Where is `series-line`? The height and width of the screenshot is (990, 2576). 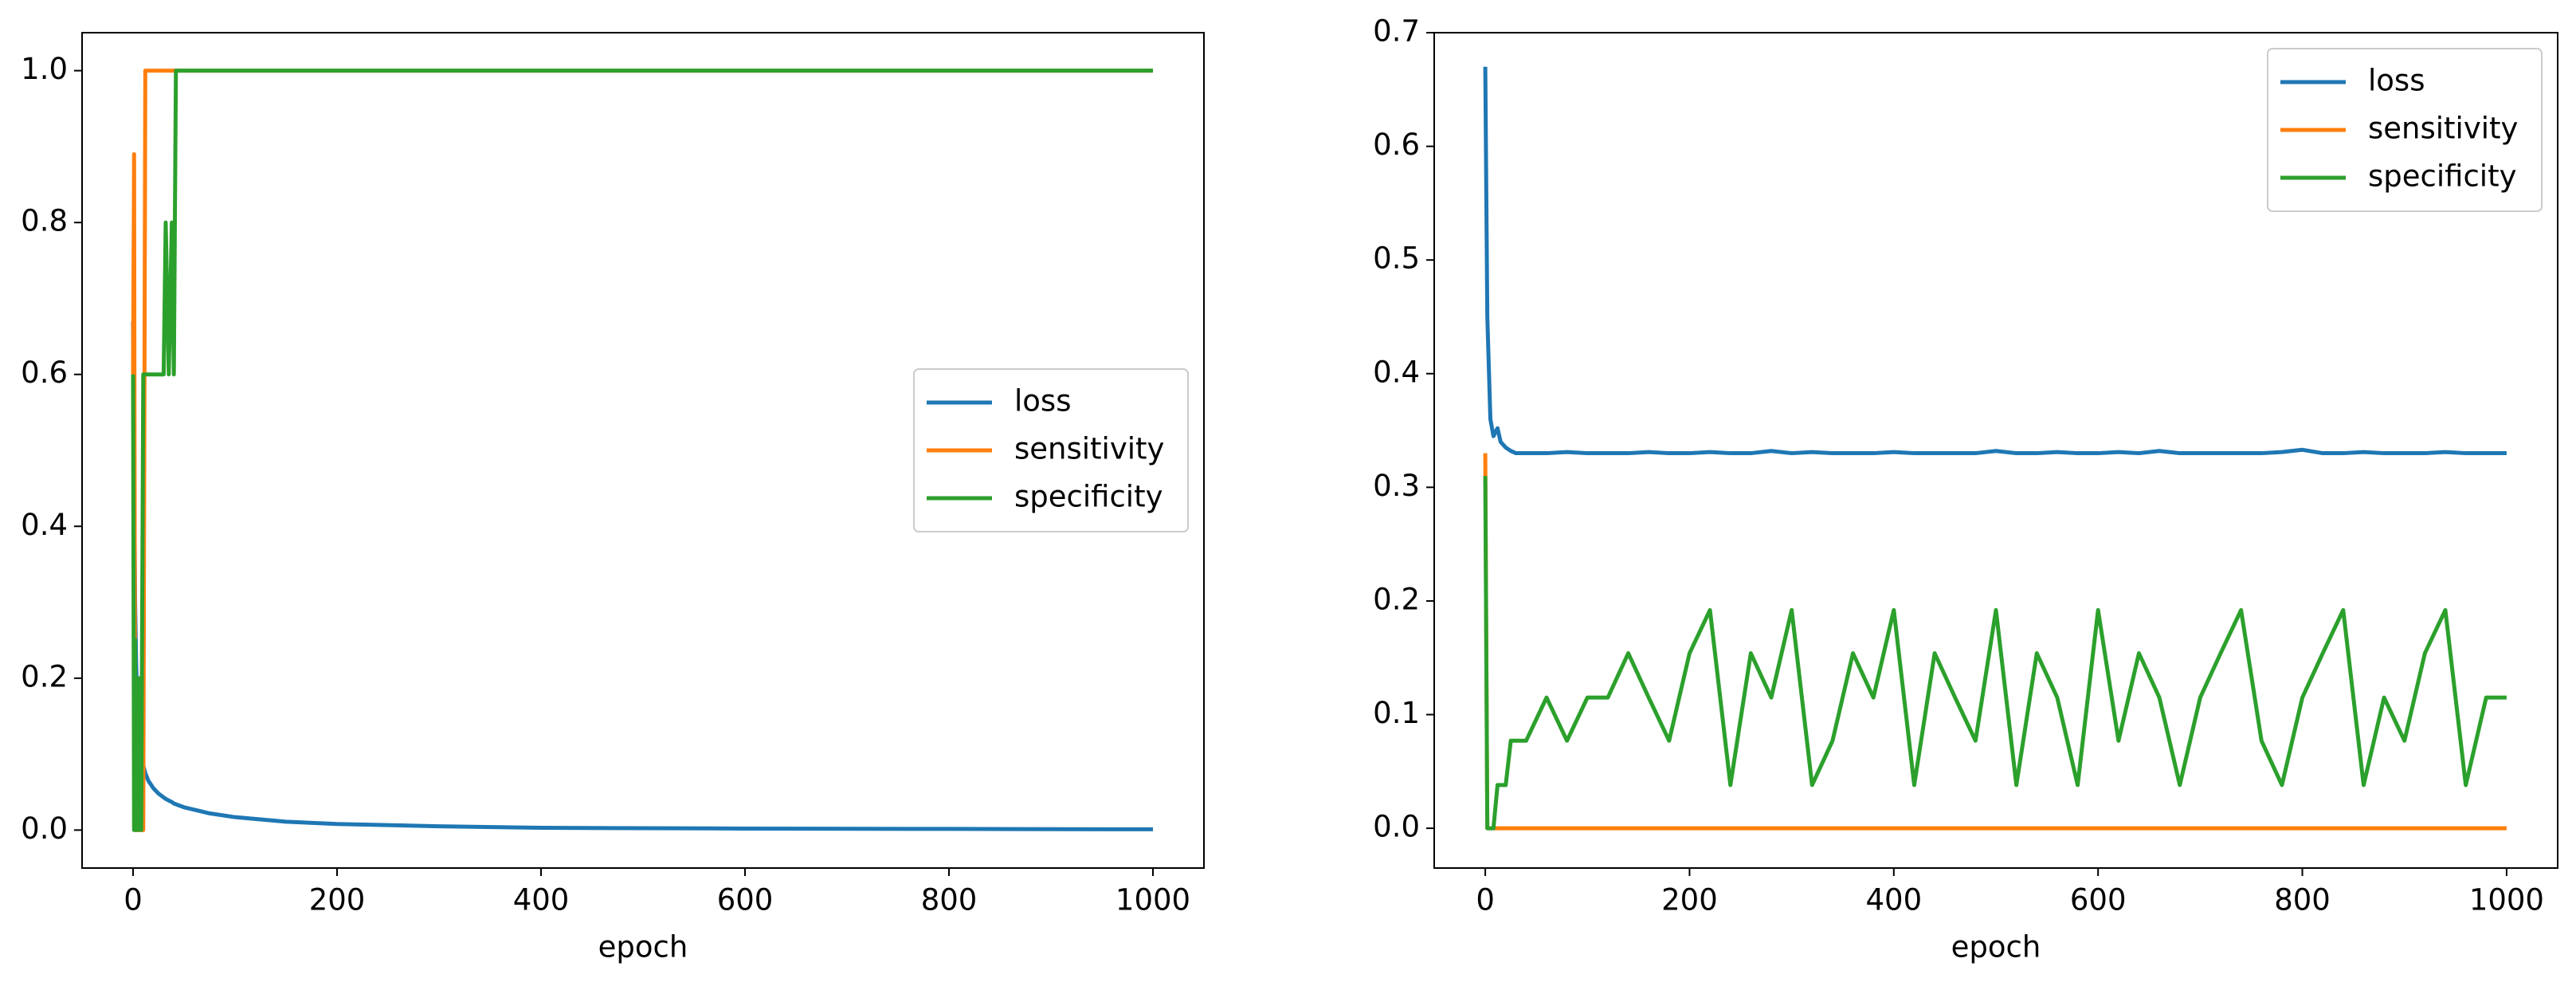
series-line is located at coordinates (1995, 653).